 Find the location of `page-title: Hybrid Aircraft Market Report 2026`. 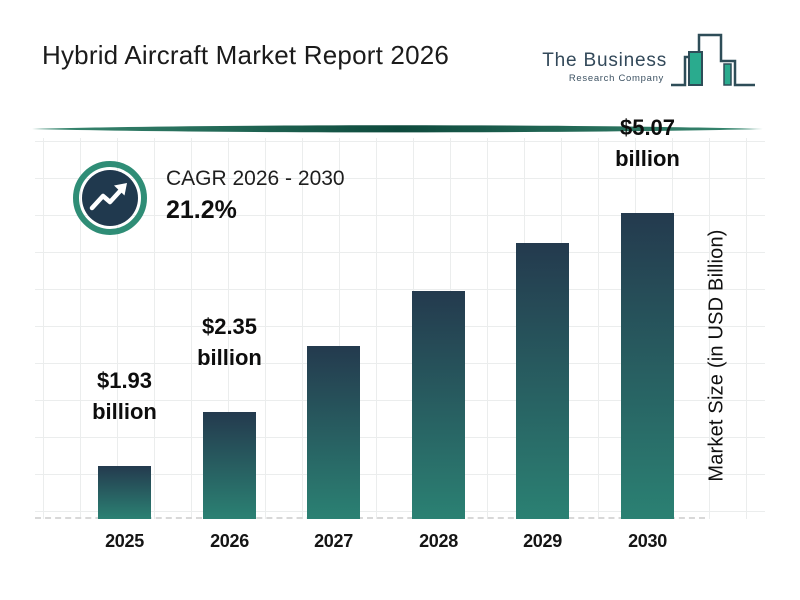

page-title: Hybrid Aircraft Market Report 2026 is located at coordinates (246, 55).